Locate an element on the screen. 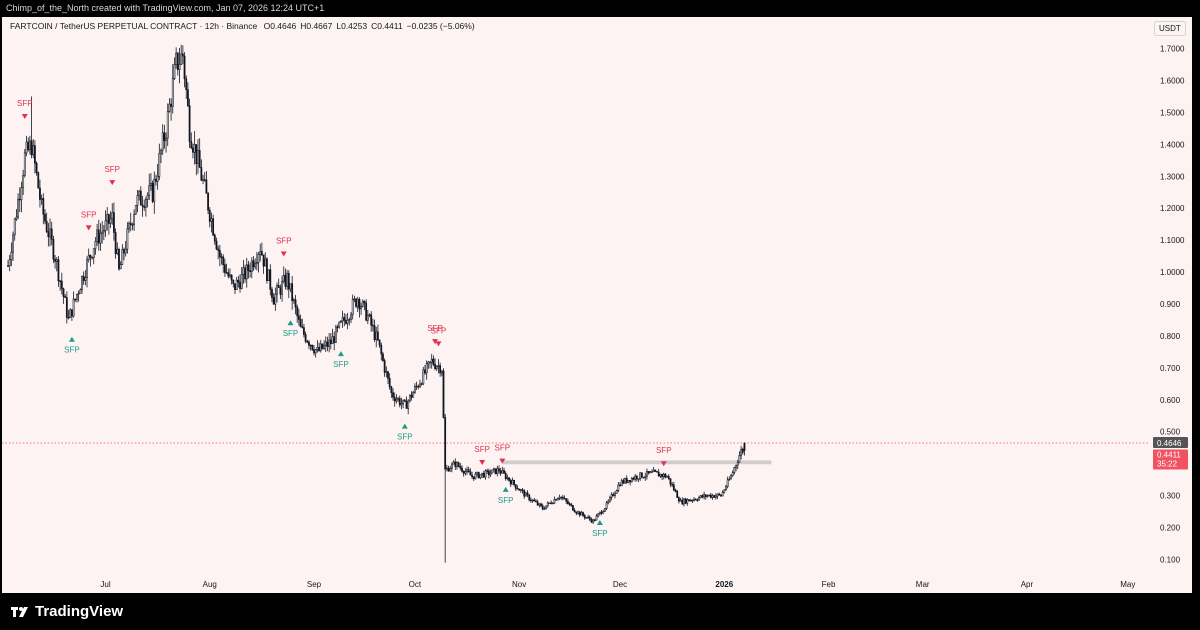 The height and width of the screenshot is (630, 1200). price-tick-label: 0.900 is located at coordinates (1170, 304).